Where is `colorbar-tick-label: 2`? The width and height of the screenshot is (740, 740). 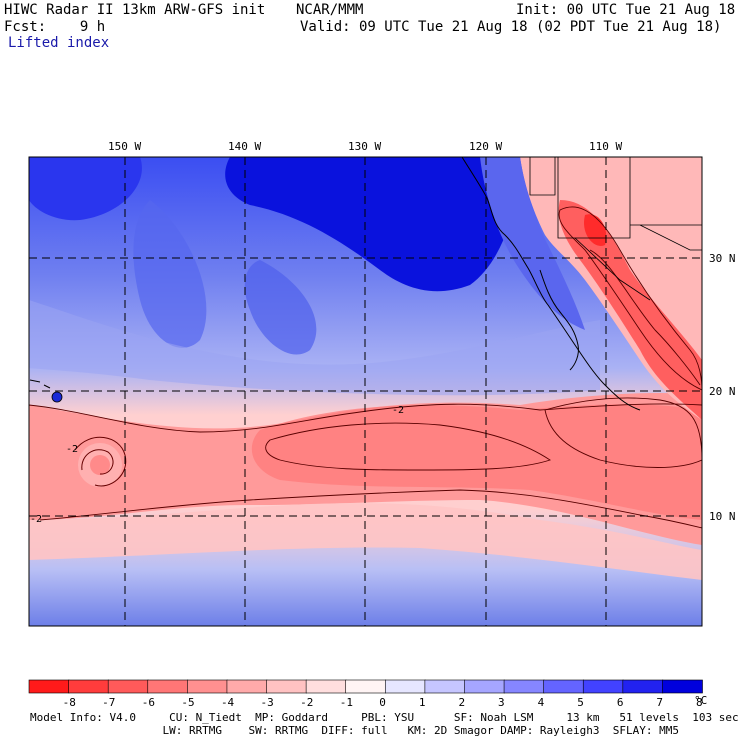 colorbar-tick-label: 2 is located at coordinates (462, 702).